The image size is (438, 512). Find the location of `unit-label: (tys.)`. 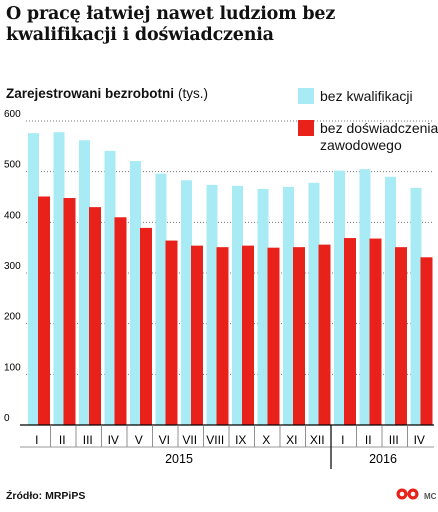

unit-label: (tys.) is located at coordinates (193, 93).